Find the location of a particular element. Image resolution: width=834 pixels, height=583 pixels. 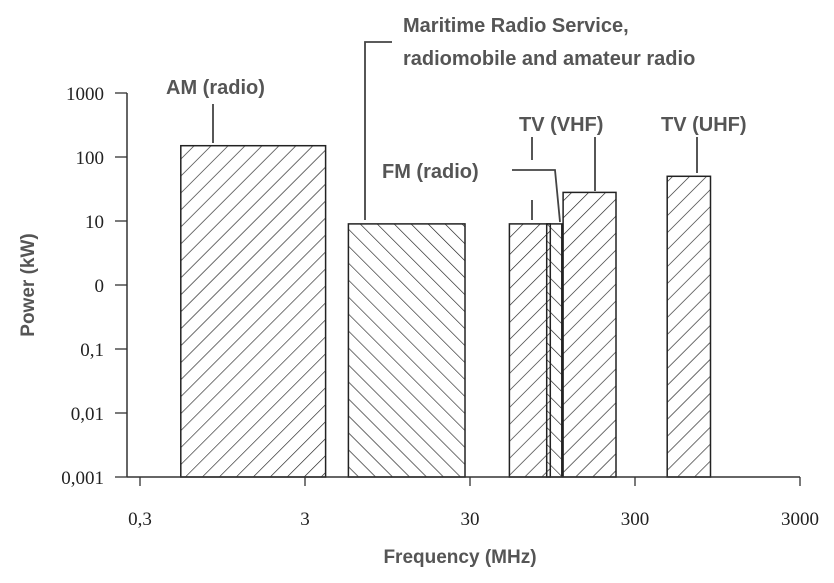

label-fm-radio: FM (radio) is located at coordinates (430, 172).